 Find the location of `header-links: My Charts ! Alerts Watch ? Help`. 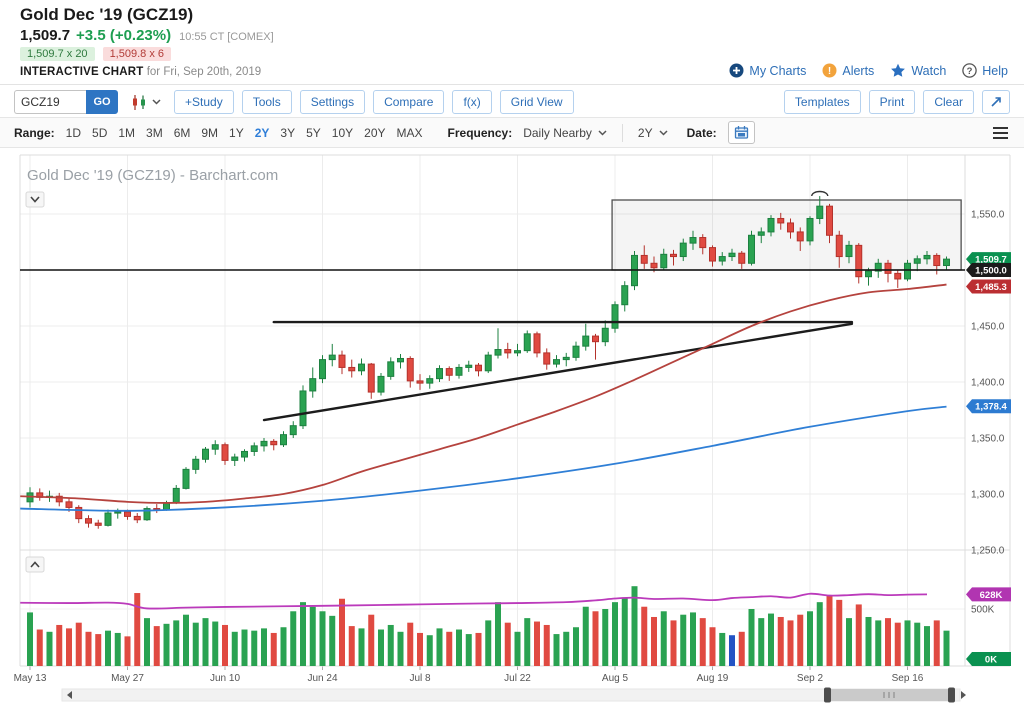

header-links: My Charts ! Alerts Watch ? Help is located at coordinates (868, 70).